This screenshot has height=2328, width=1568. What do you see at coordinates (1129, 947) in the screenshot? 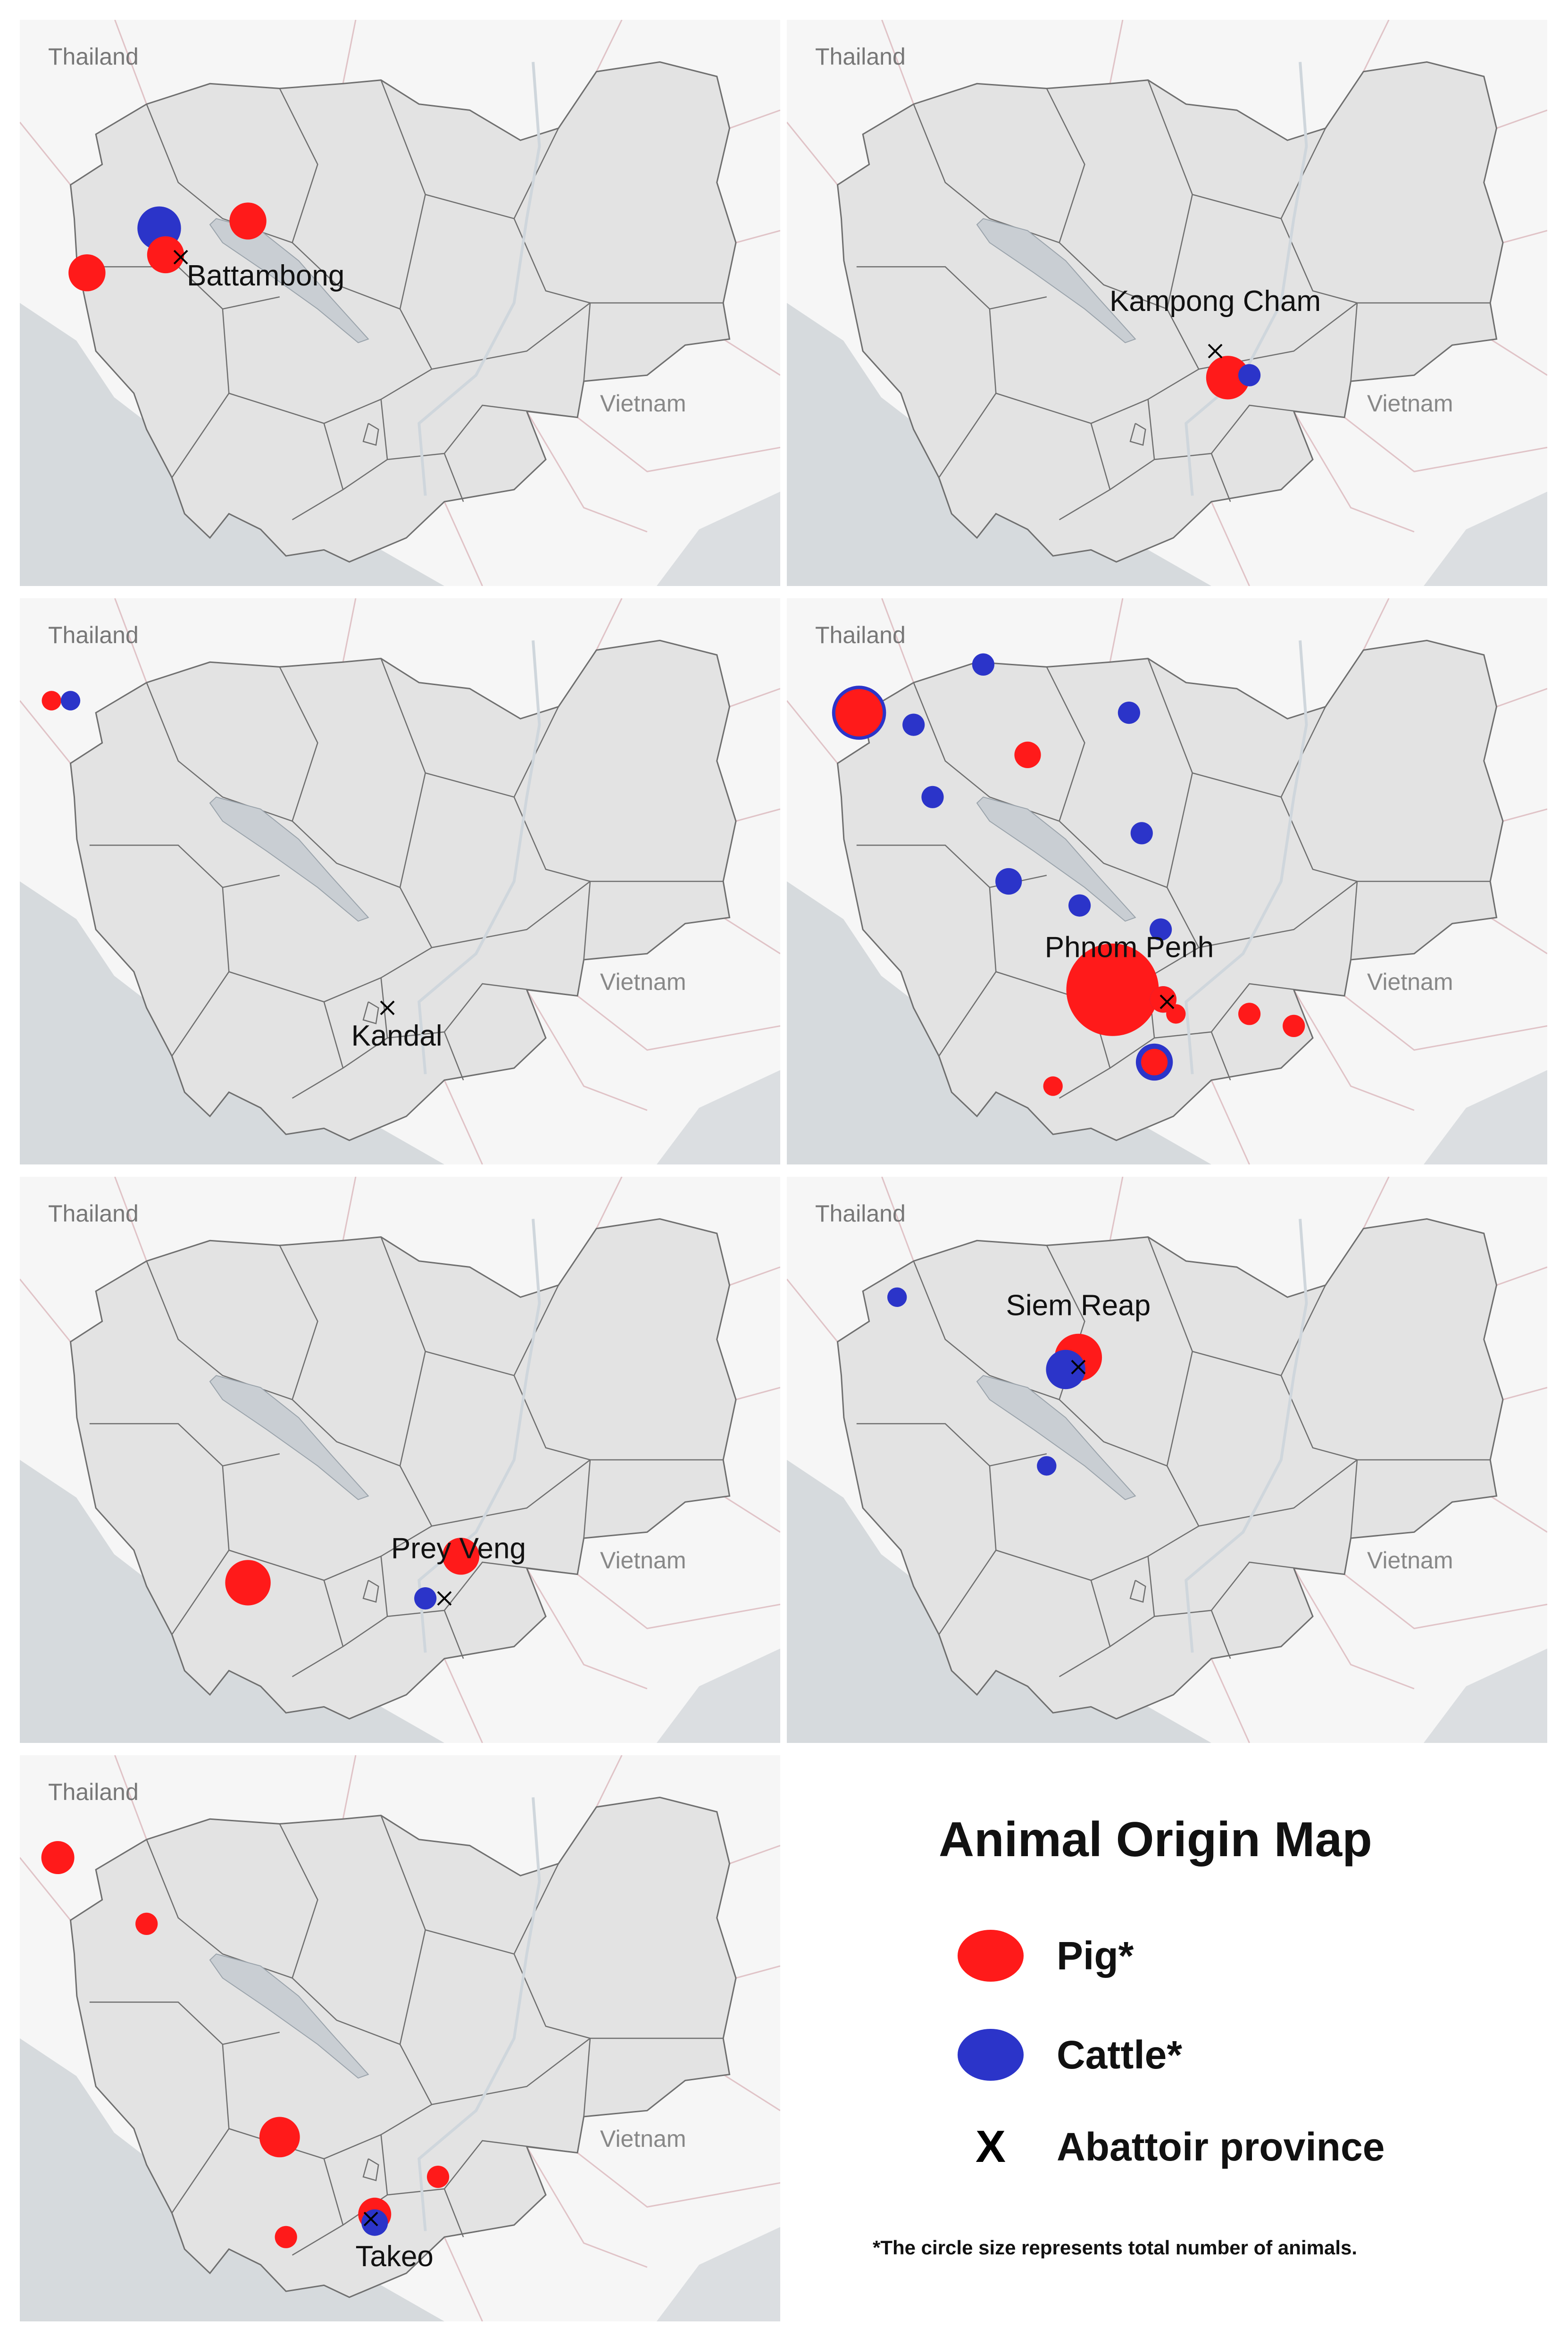
I see `abattoir-label: Phnom Penh` at bounding box center [1129, 947].